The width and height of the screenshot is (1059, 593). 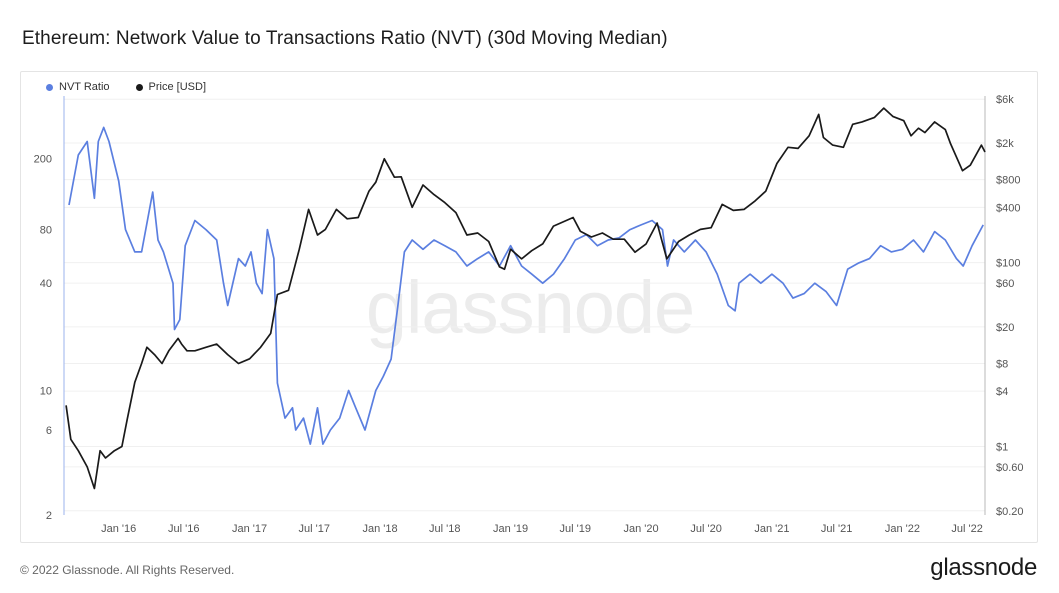 I want to click on right-tick-label: $400, so click(x=1008, y=208).